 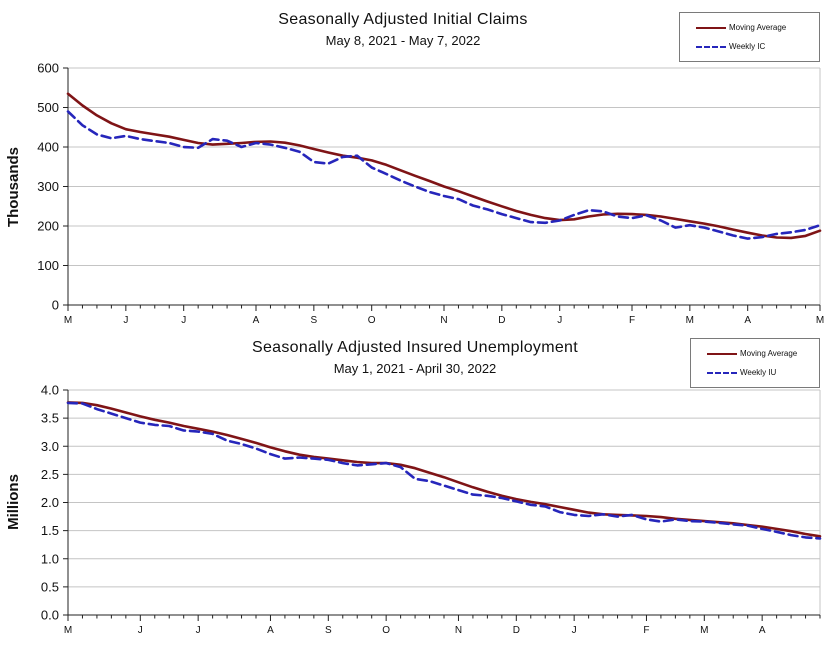 I want to click on initial-claims-legend: Moving Average Weekly IC, so click(x=749, y=37).